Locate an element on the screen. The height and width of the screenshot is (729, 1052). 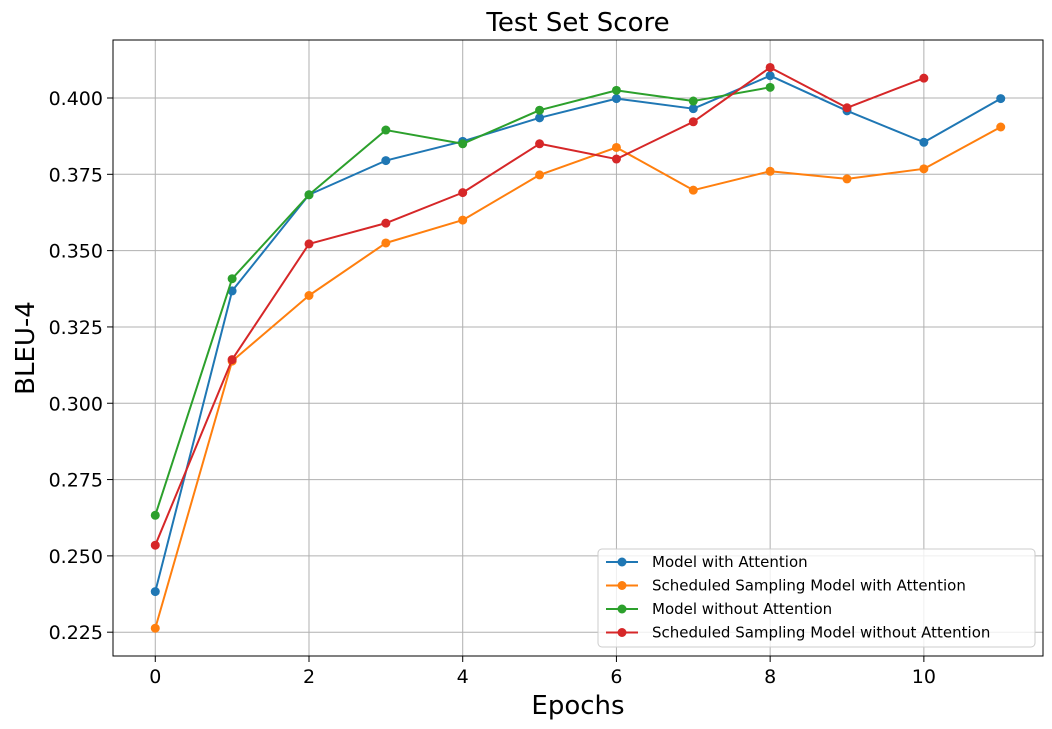
legend-item: Model without Attention is located at coordinates (719, 609).